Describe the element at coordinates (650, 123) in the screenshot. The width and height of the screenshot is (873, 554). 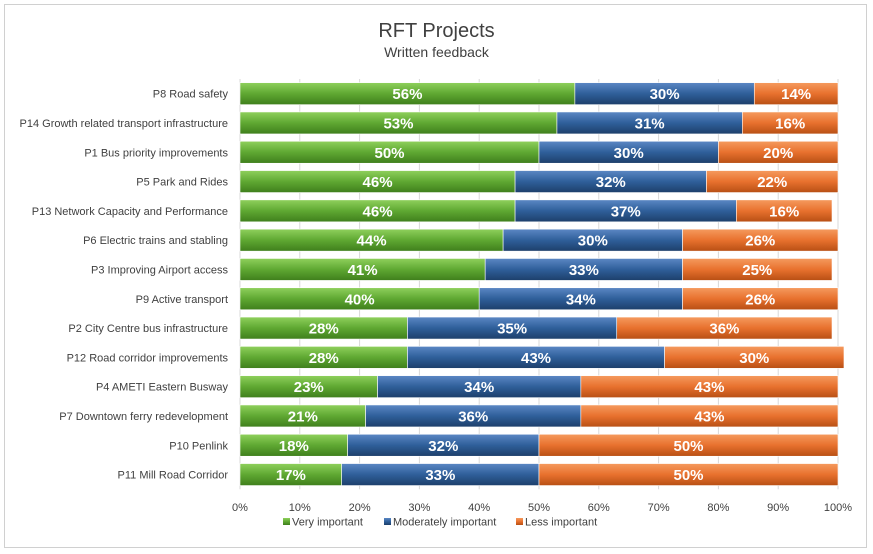
I see `data-label: 31%` at that location.